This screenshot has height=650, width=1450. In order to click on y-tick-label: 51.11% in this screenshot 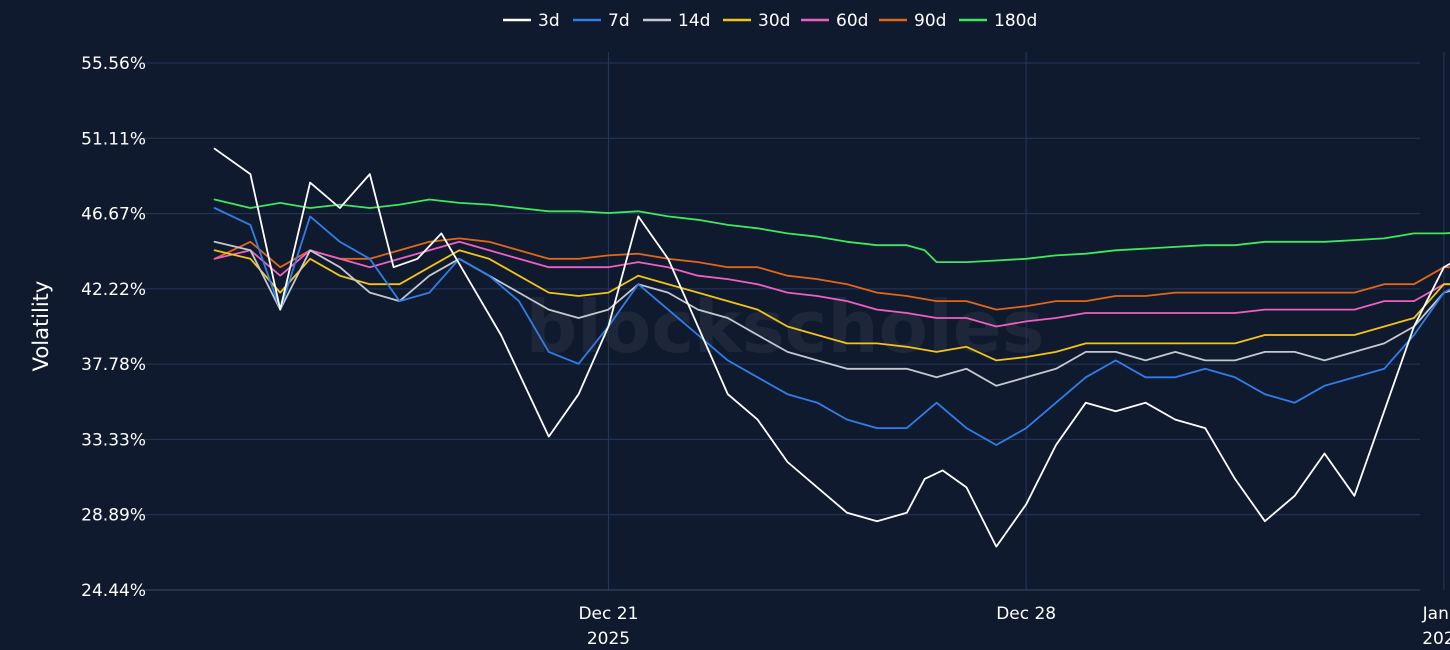, I will do `click(113, 139)`.